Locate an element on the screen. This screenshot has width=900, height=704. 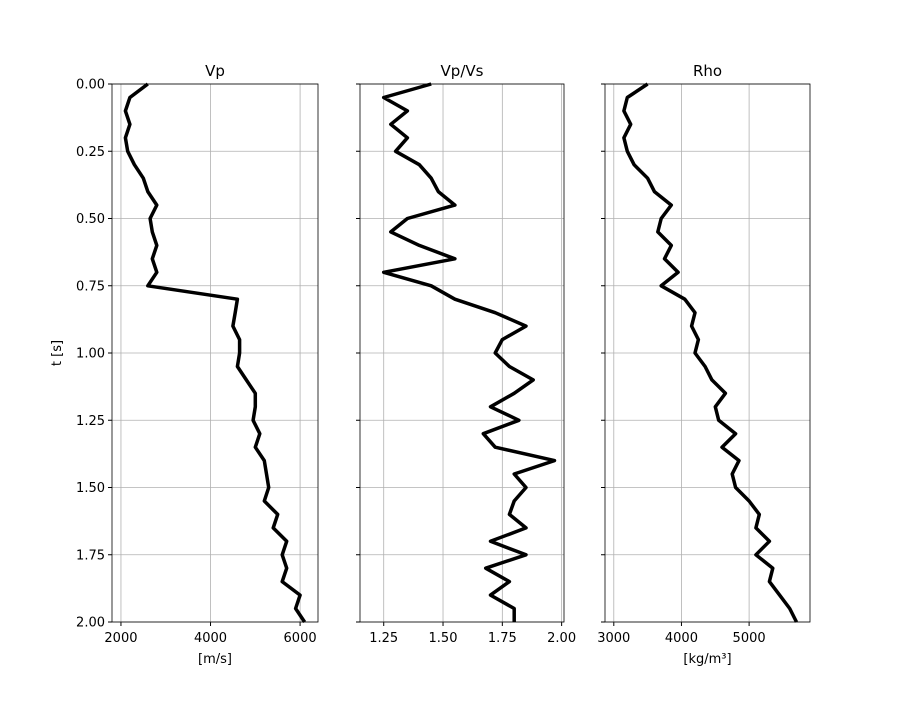
subplot-title: Vp is located at coordinates (215, 71).